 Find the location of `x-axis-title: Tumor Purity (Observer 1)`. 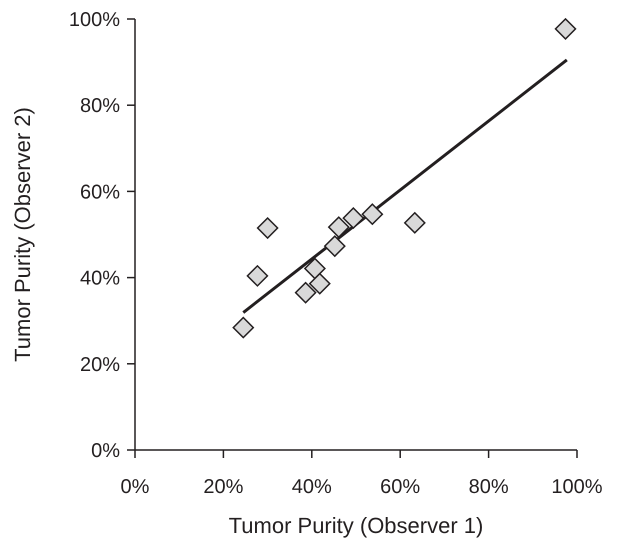

x-axis-title: Tumor Purity (Observer 1) is located at coordinates (356, 525).